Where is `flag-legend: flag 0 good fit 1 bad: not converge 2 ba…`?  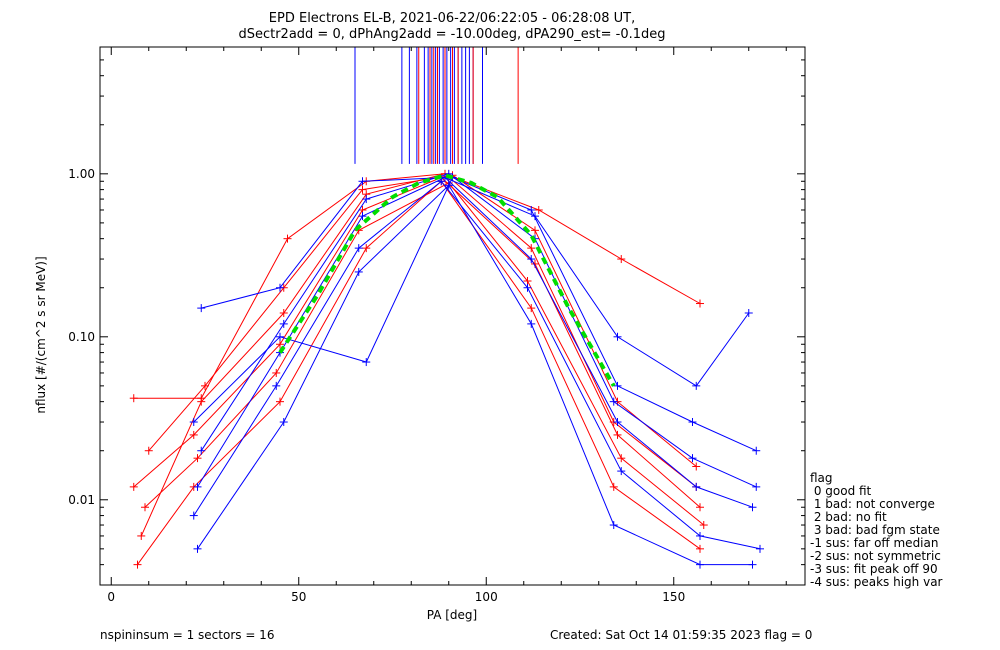 flag-legend: flag 0 good fit 1 bad: not converge 2 ba… is located at coordinates (876, 530).